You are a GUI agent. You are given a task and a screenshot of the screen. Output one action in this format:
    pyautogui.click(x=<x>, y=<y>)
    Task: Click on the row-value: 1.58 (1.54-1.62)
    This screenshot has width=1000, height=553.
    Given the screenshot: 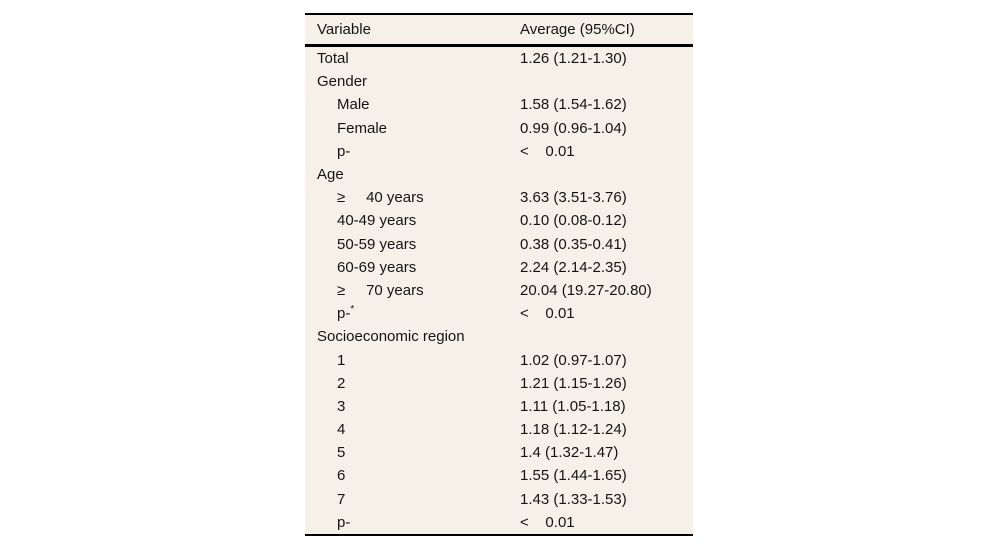 What is the action you would take?
    pyautogui.click(x=573, y=105)
    